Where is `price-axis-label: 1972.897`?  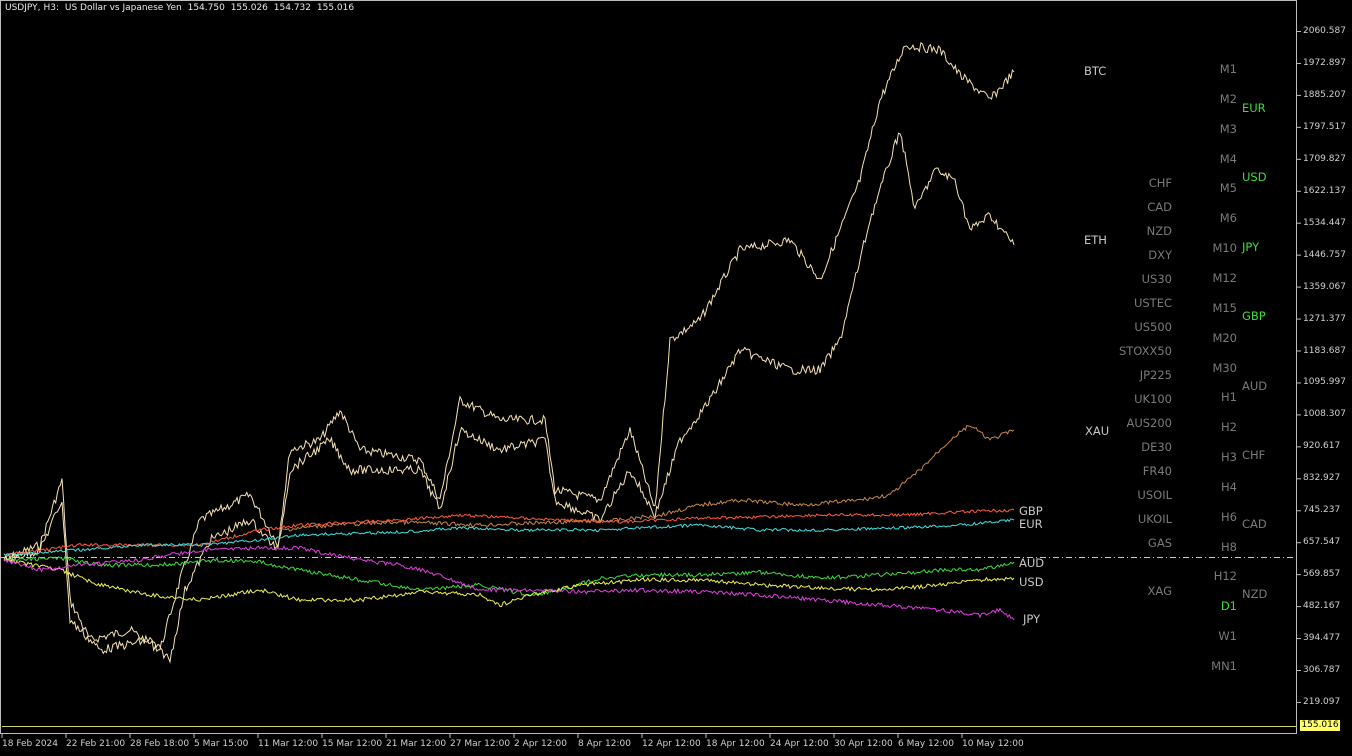
price-axis-label: 1972.897 is located at coordinates (1324, 62).